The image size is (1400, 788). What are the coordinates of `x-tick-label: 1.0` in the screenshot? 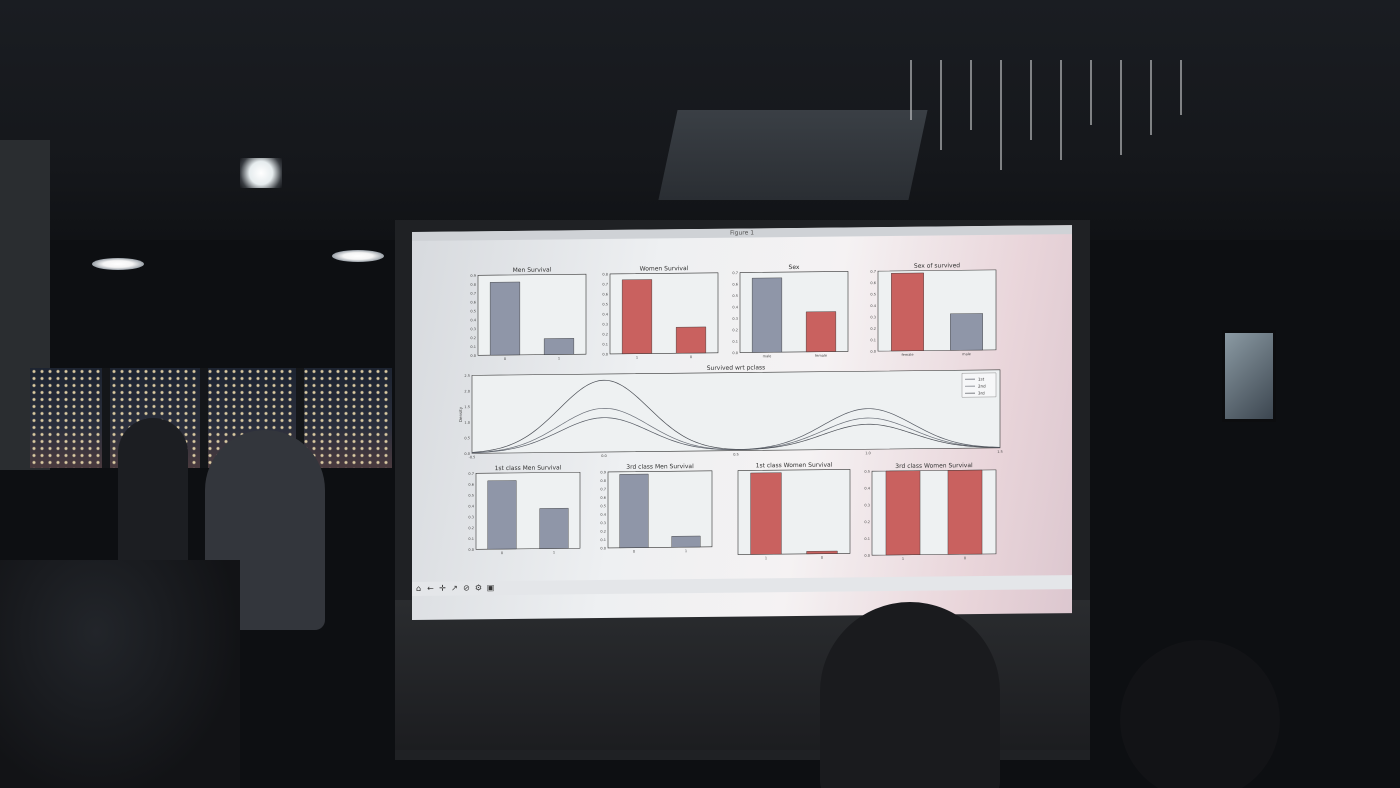 It's located at (868, 453).